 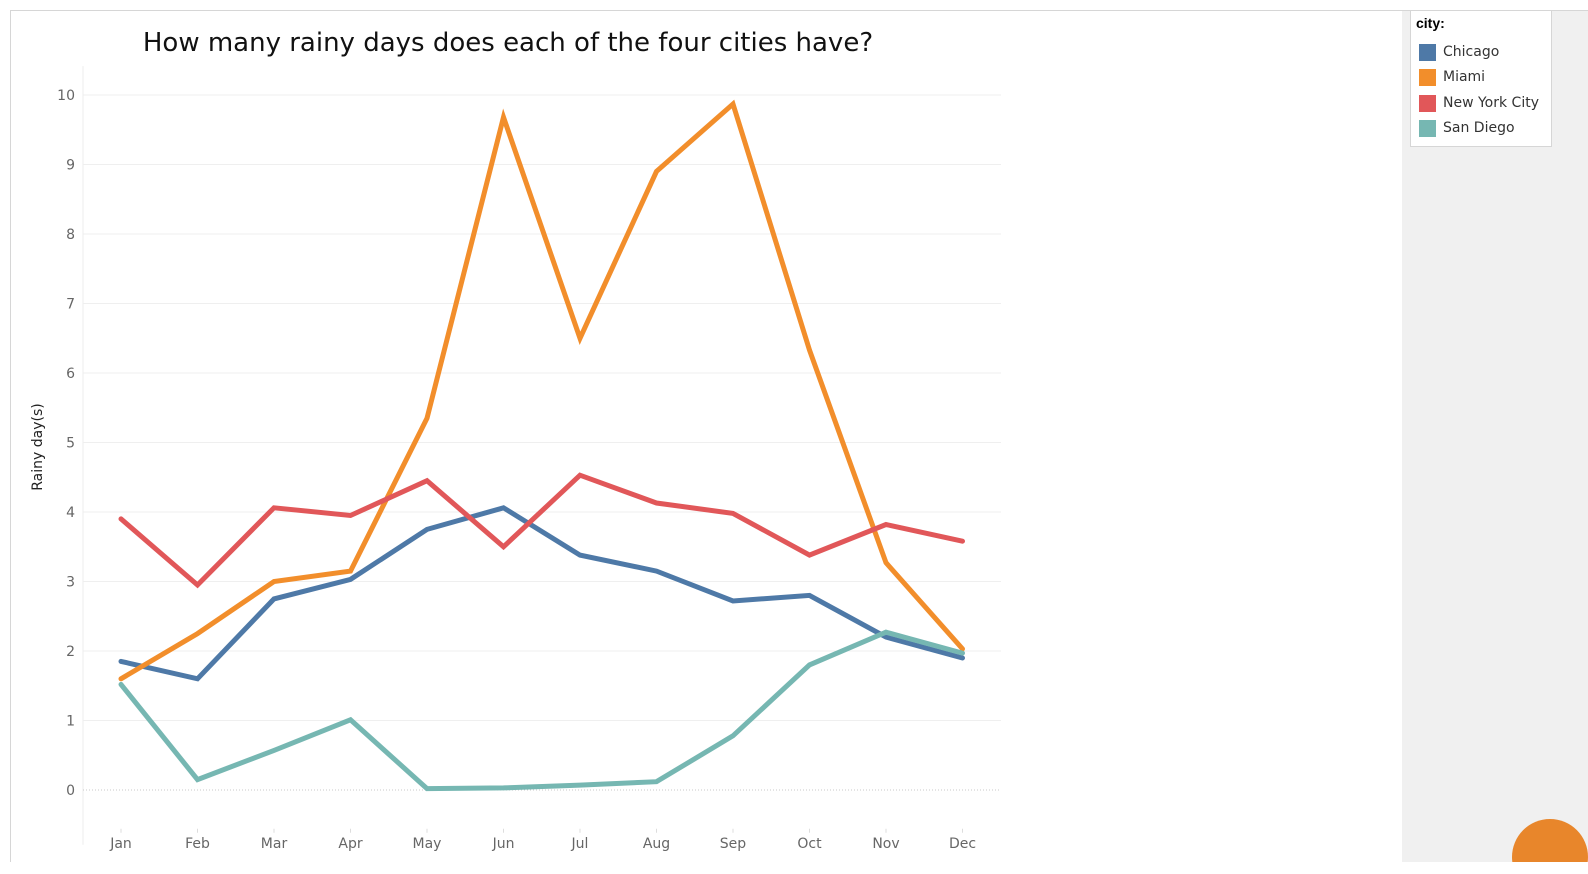 I want to click on legend-item-san-diego: San Diego, so click(x=1467, y=128).